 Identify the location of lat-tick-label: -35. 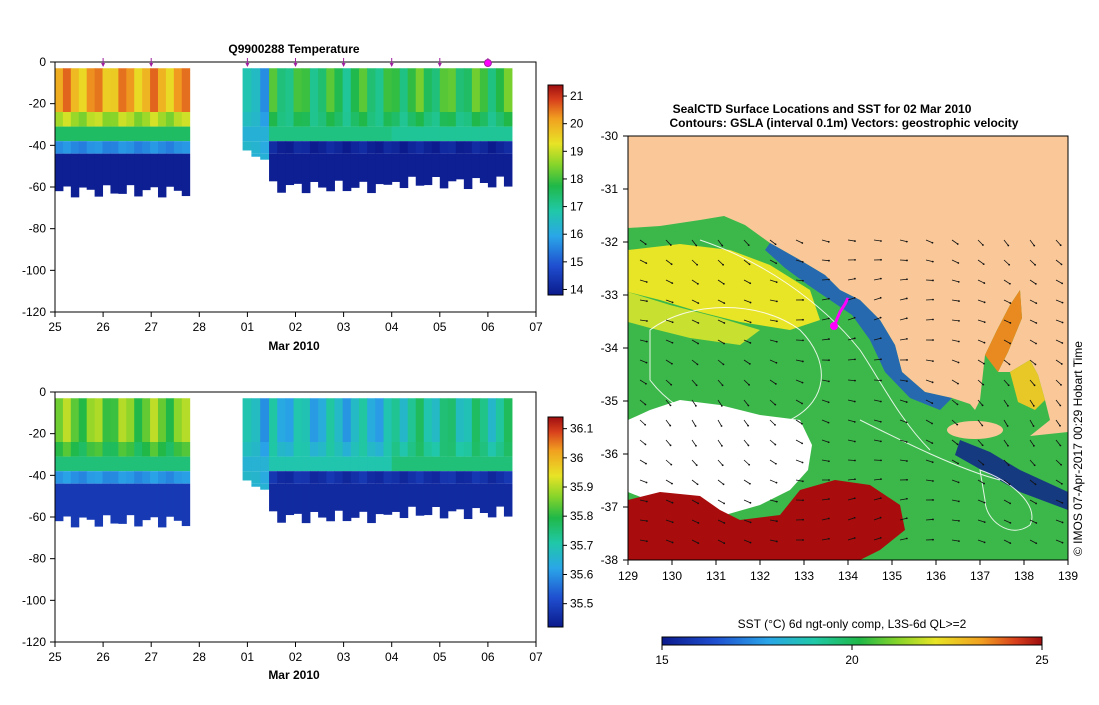
(610, 401).